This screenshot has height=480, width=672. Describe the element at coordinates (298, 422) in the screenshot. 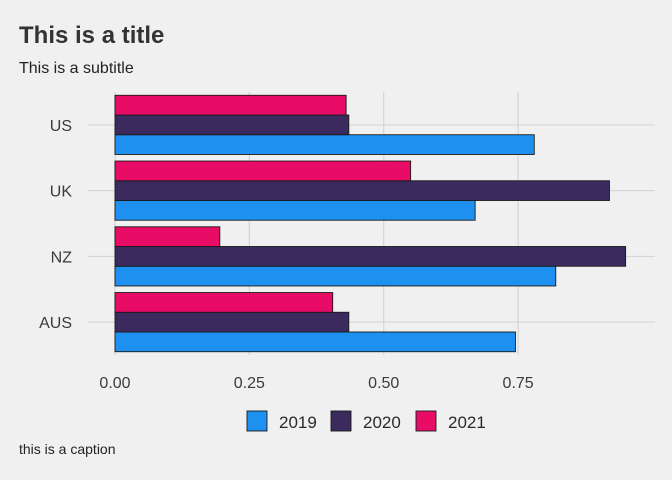

I see `legend-label-2019: 2019` at that location.